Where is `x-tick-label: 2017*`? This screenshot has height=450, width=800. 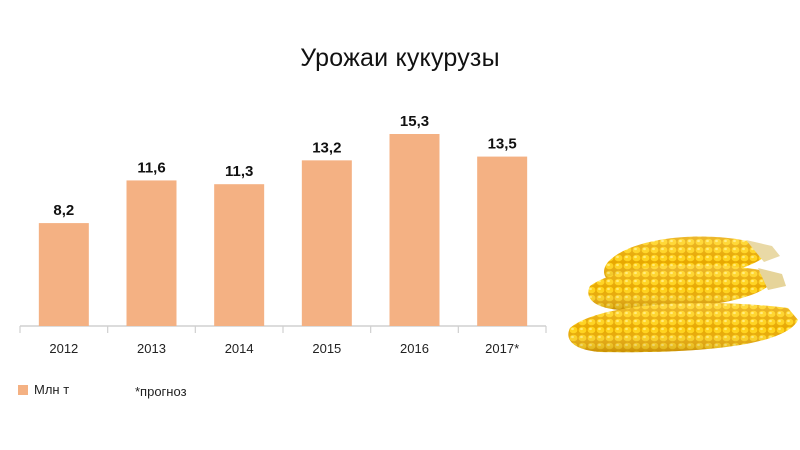
x-tick-label: 2017* is located at coordinates (502, 348).